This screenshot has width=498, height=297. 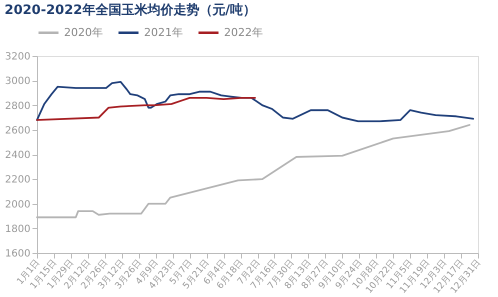 I want to click on y-tick-label: 2200, so click(x=17, y=180).